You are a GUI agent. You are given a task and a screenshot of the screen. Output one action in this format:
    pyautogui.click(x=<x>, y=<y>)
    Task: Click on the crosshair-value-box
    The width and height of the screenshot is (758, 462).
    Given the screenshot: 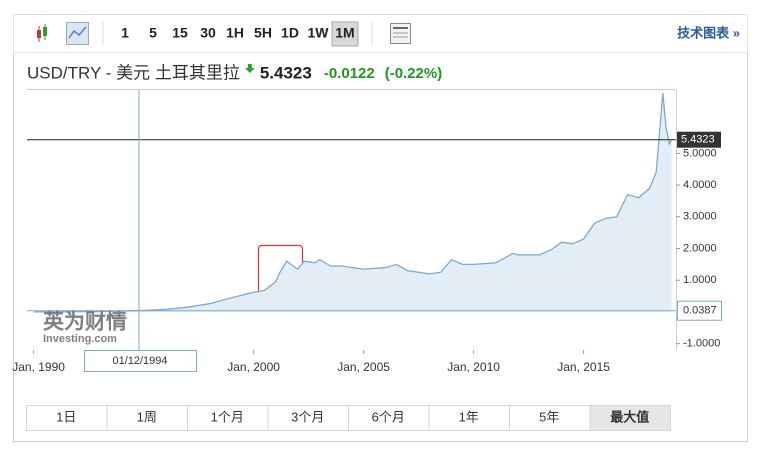 What is the action you would take?
    pyautogui.click(x=699, y=310)
    